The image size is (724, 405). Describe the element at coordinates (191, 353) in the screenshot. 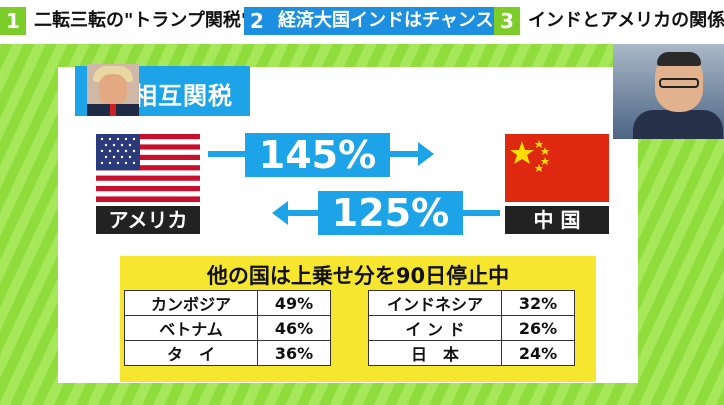

I see `country-cell: タ イ` at that location.